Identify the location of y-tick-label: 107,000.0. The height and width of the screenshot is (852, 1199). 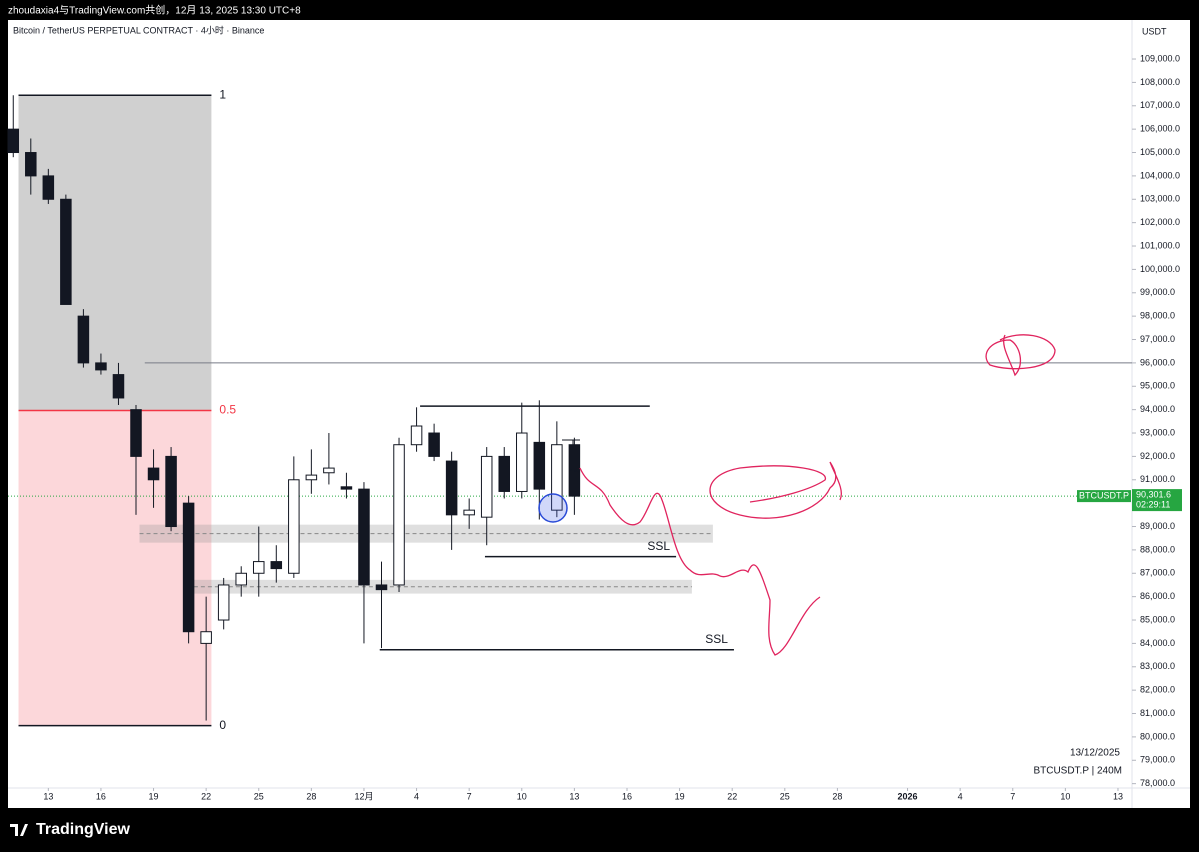
(1160, 105).